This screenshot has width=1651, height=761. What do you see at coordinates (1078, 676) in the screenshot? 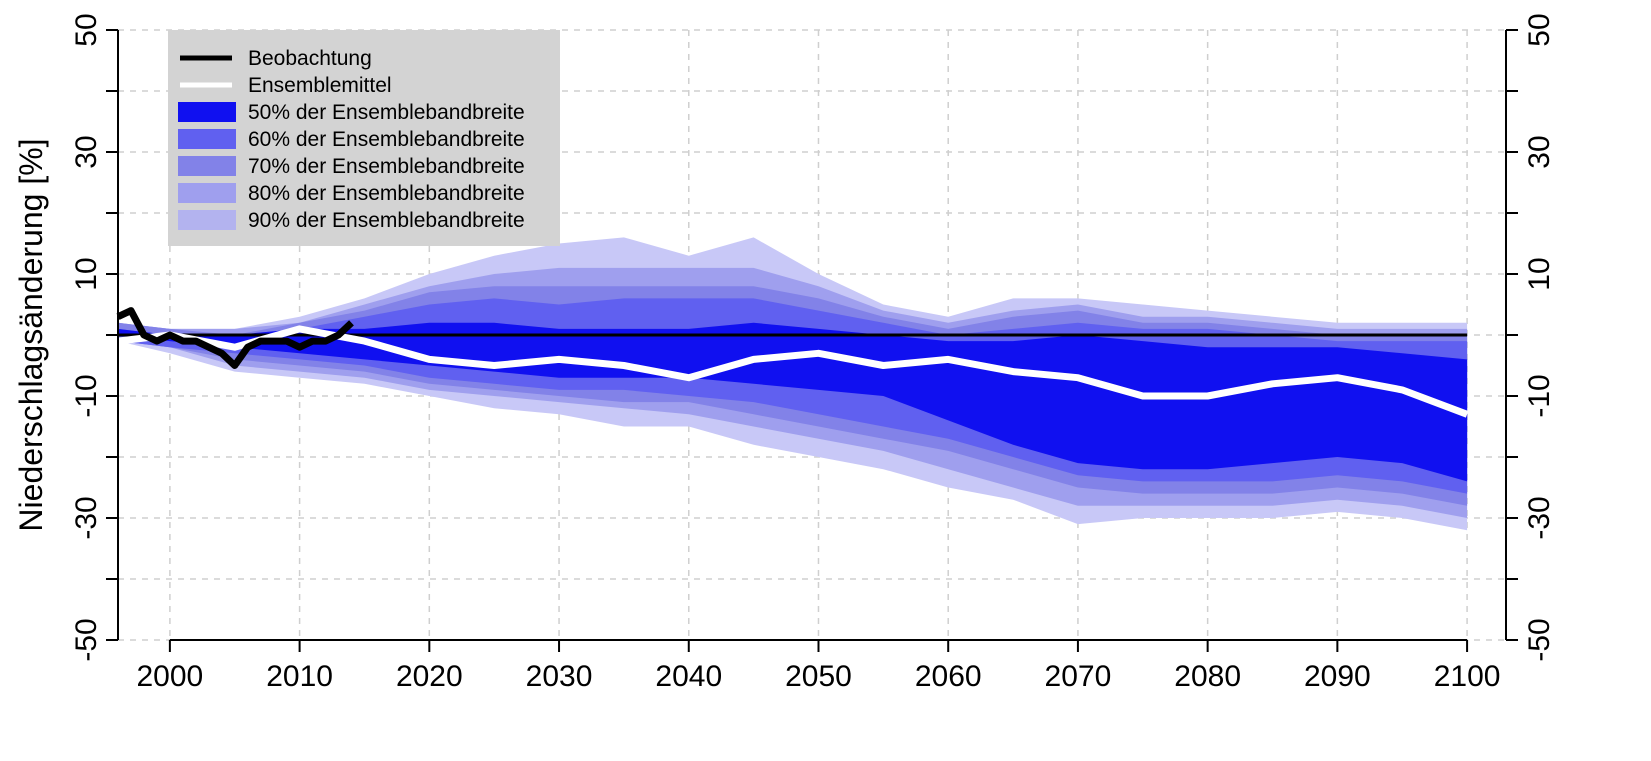
I see `x-tick-label: 2070` at bounding box center [1078, 676].